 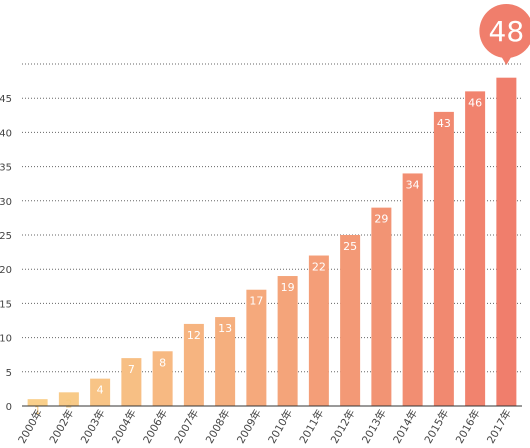 I want to click on callout-bubble, so click(x=504, y=31).